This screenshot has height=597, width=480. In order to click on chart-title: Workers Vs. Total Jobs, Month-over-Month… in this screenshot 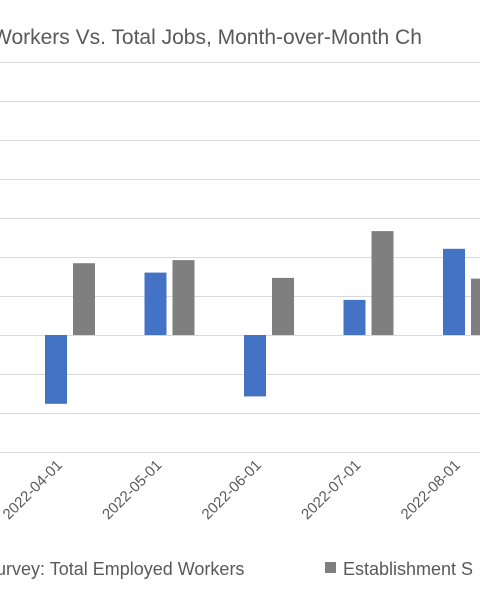, I will do `click(211, 37)`.